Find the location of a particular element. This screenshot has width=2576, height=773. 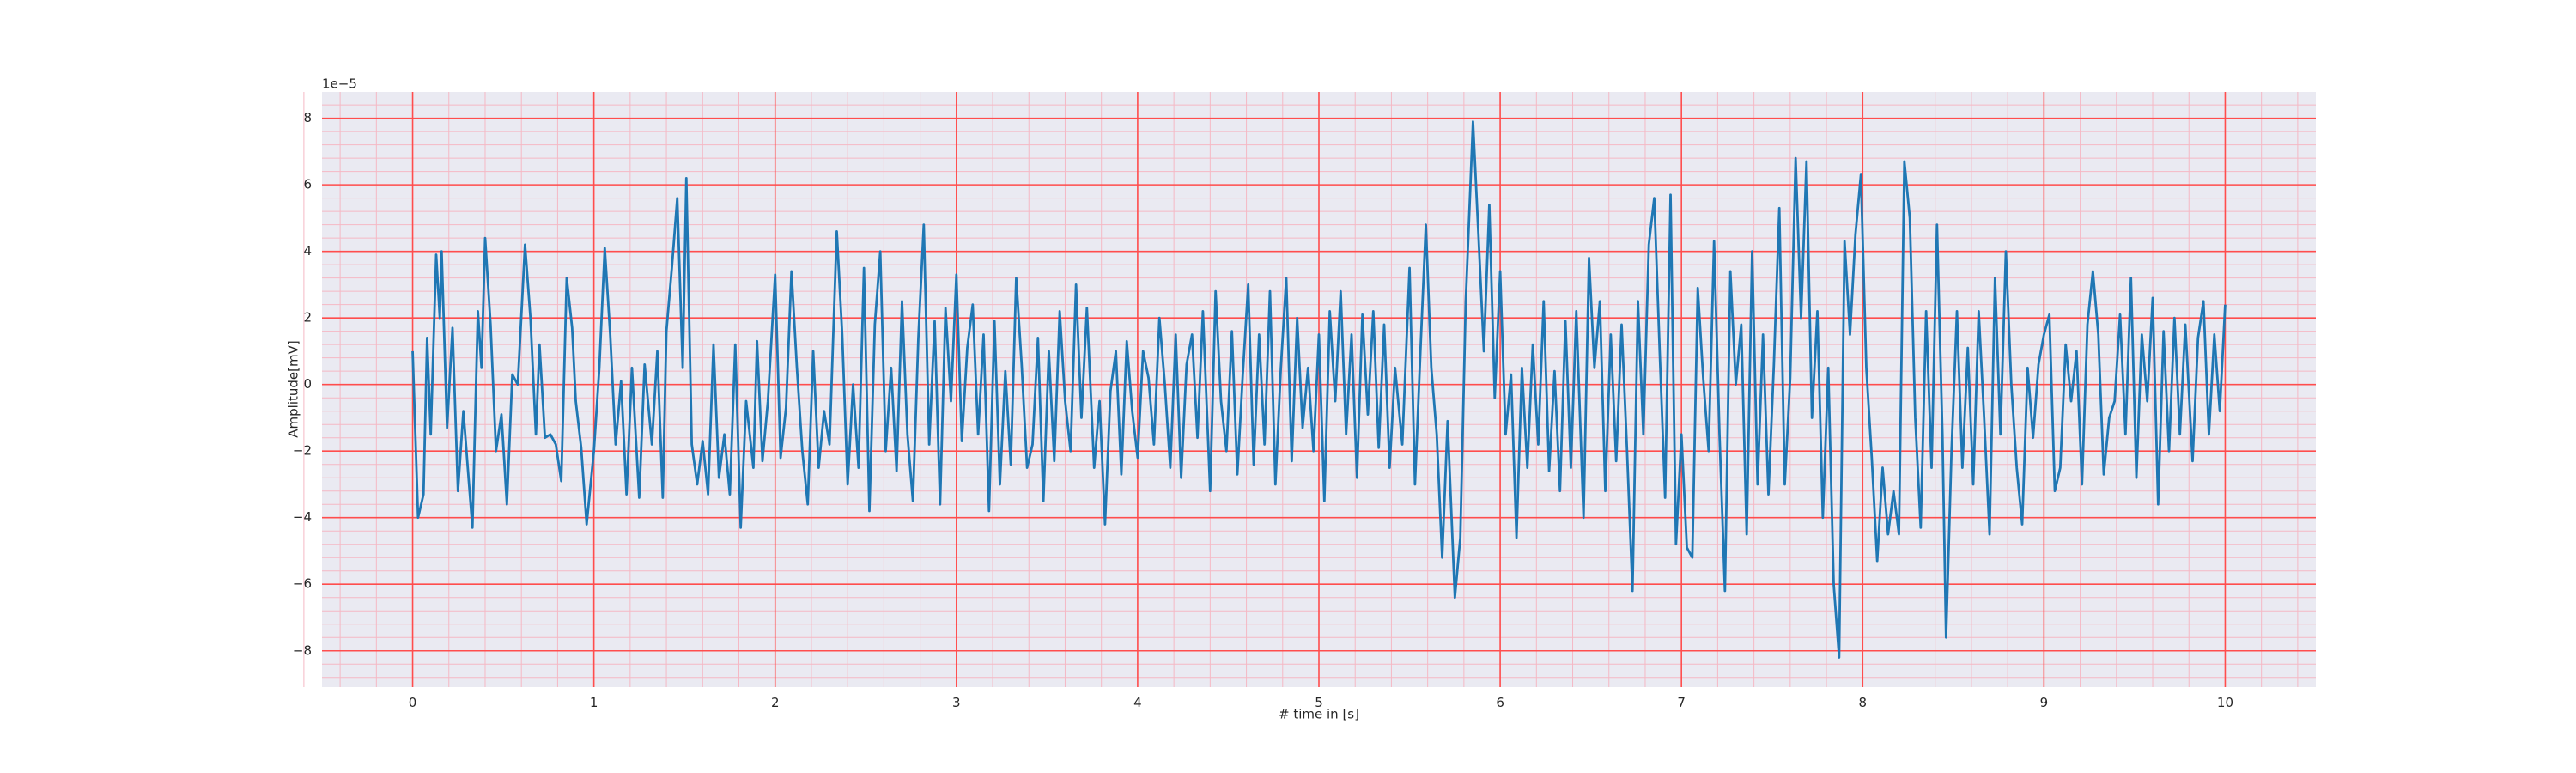

x-tick-label: 2 is located at coordinates (775, 702).